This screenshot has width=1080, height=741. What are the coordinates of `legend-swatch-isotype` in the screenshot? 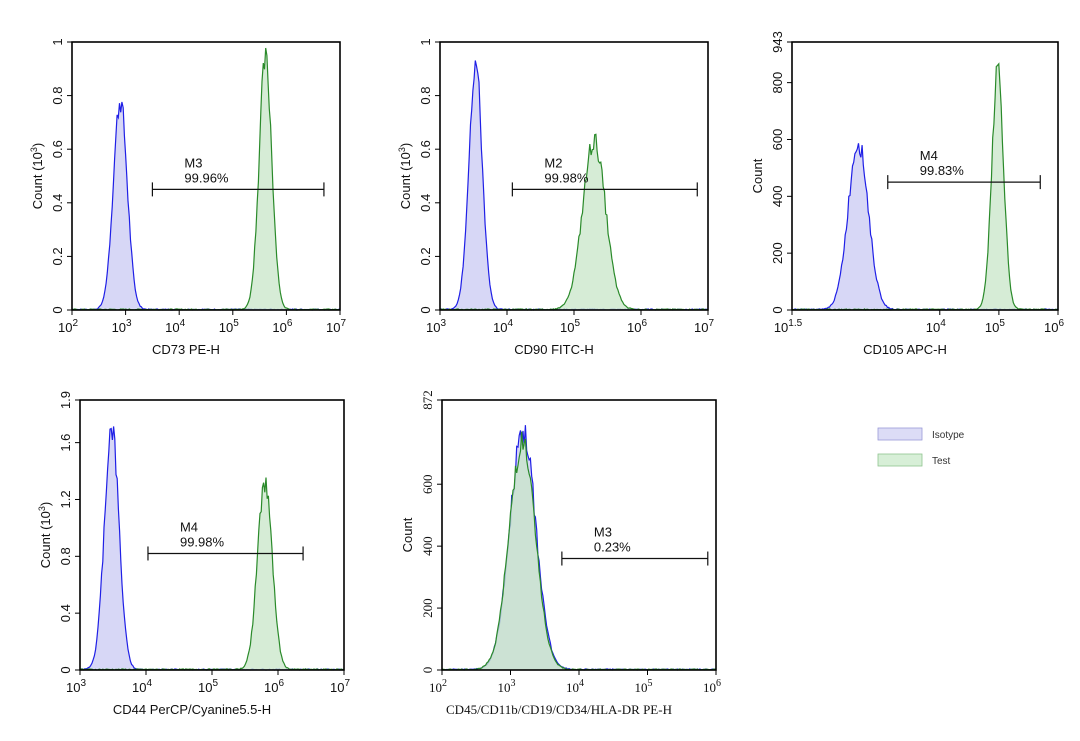 It's located at (900, 434).